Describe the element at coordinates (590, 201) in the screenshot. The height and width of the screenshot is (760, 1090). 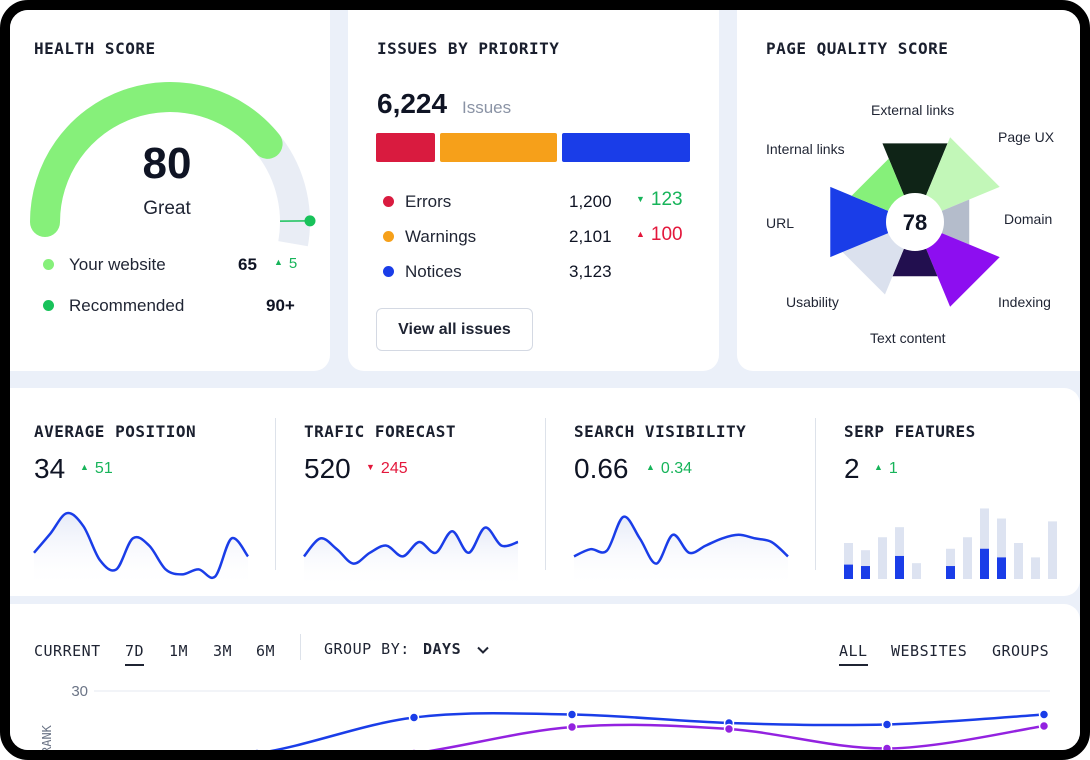
I see `errors-count: 1,200` at that location.